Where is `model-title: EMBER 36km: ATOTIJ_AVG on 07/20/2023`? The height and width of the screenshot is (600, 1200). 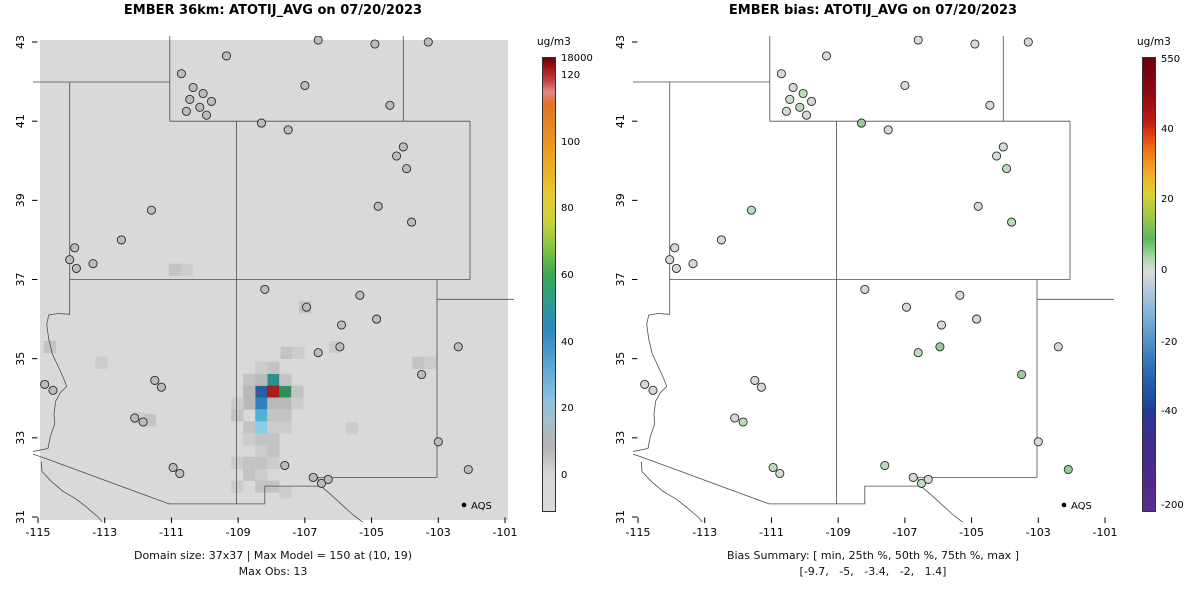 model-title: EMBER 36km: ATOTIJ_AVG on 07/20/2023 is located at coordinates (273, 10).